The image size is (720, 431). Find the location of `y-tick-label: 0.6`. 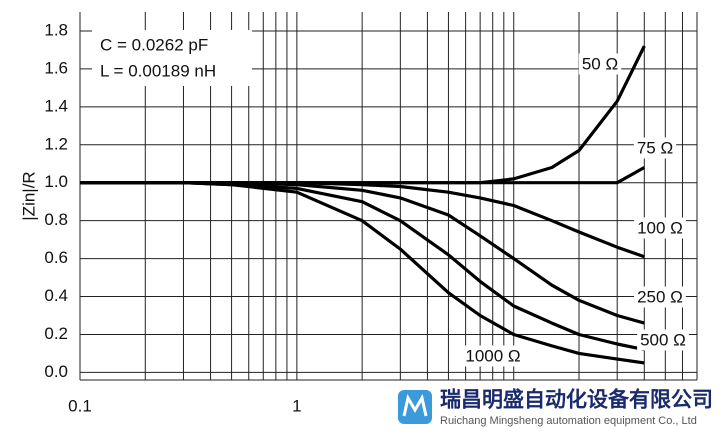

y-tick-label: 0.6 is located at coordinates (56, 257).